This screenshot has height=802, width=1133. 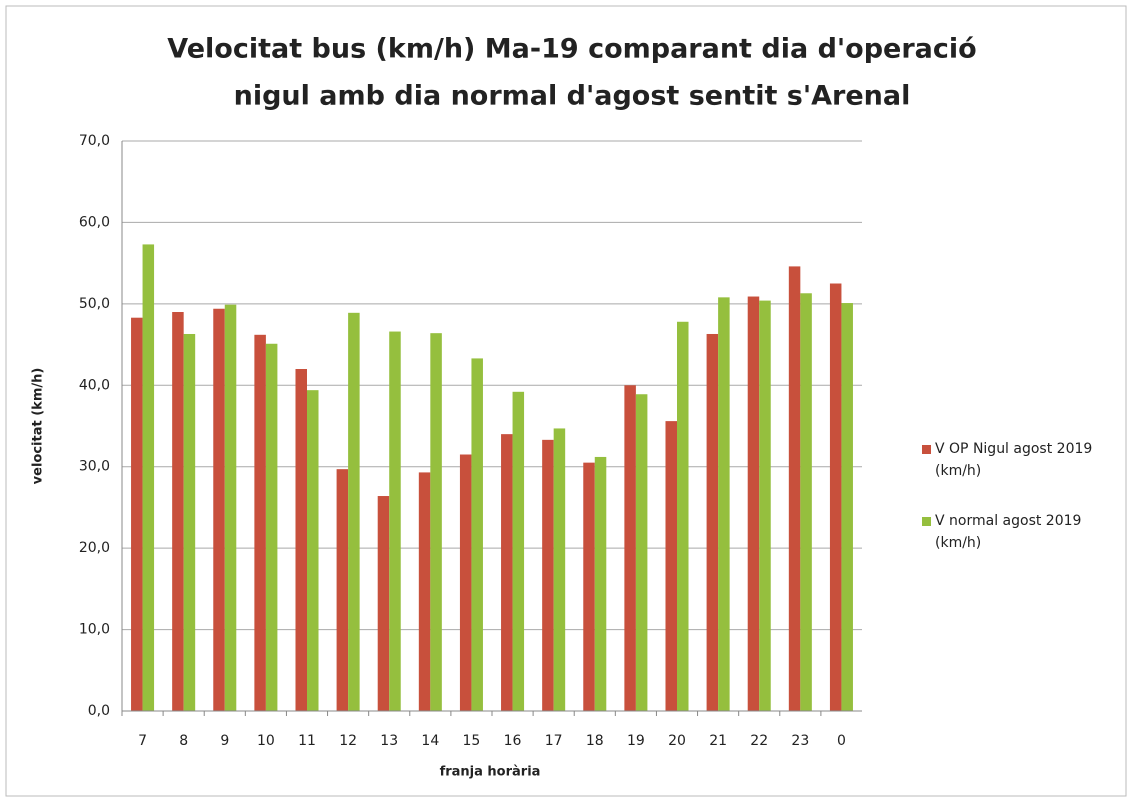 I want to click on y-tick-label: 40,0, so click(x=94, y=385).